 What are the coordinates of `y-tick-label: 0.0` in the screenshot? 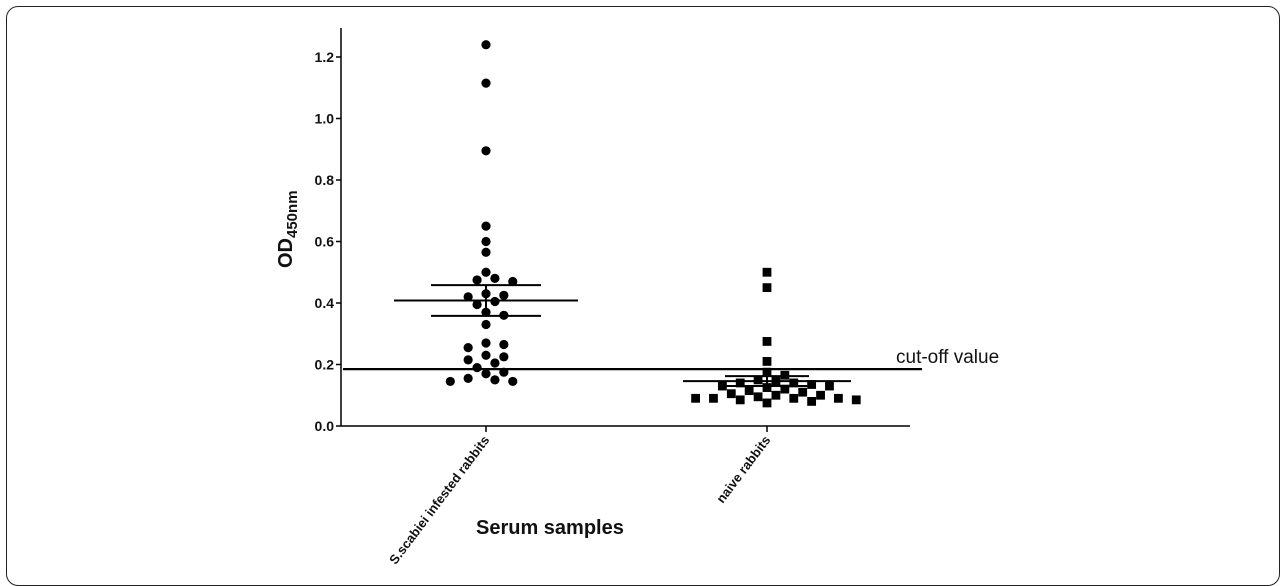 It's located at (325, 426).